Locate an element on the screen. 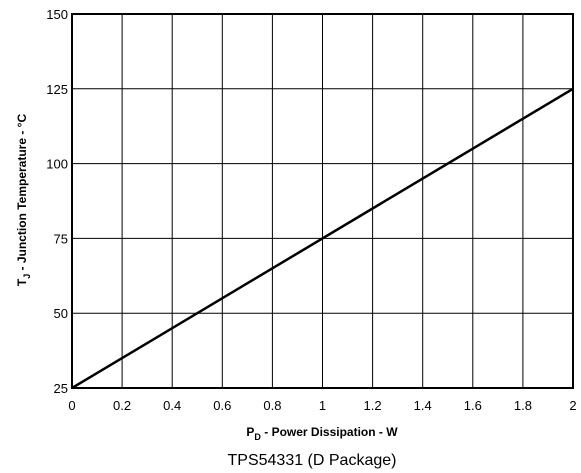 This screenshot has height=473, width=581. x-axis-label-main: P is located at coordinates (250, 432).